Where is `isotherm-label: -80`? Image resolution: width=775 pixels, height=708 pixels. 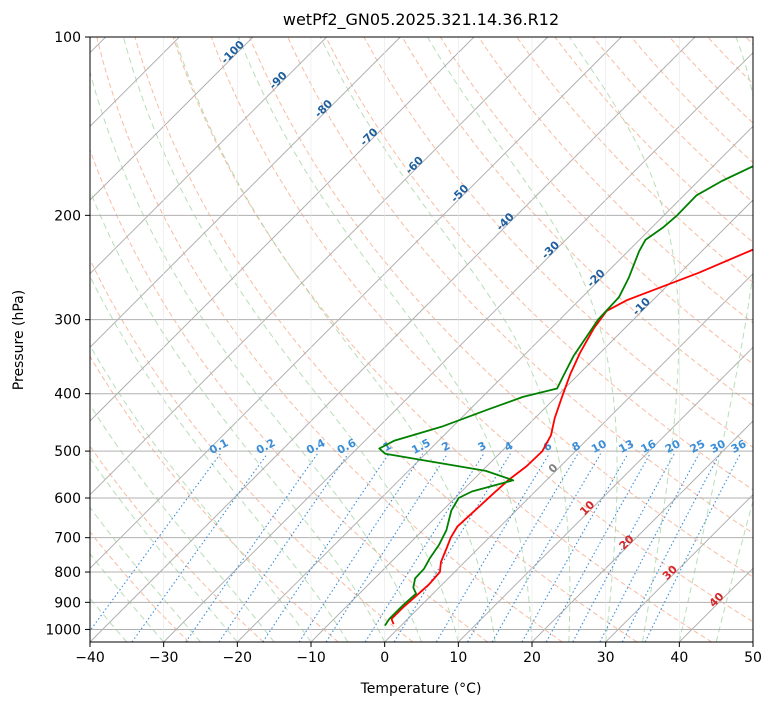 isotherm-label: -80 is located at coordinates (323, 108).